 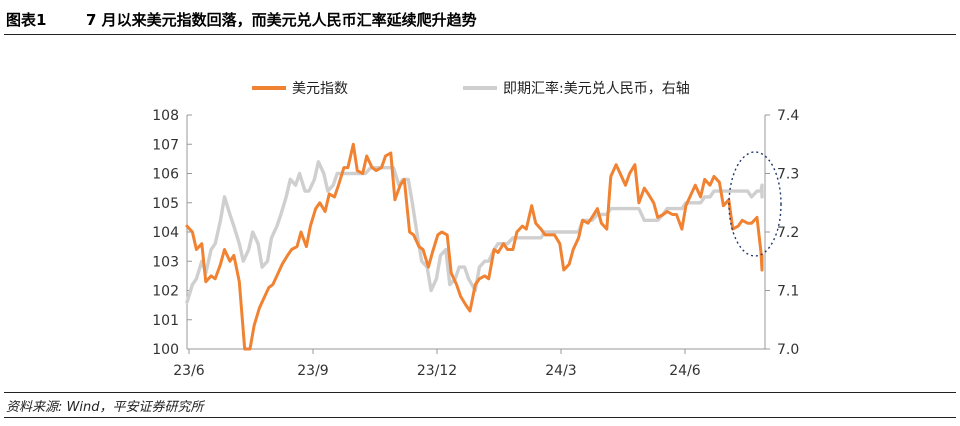 I want to click on figure-source: 资料来源: Wind，平安证券研究所, so click(x=105, y=407).